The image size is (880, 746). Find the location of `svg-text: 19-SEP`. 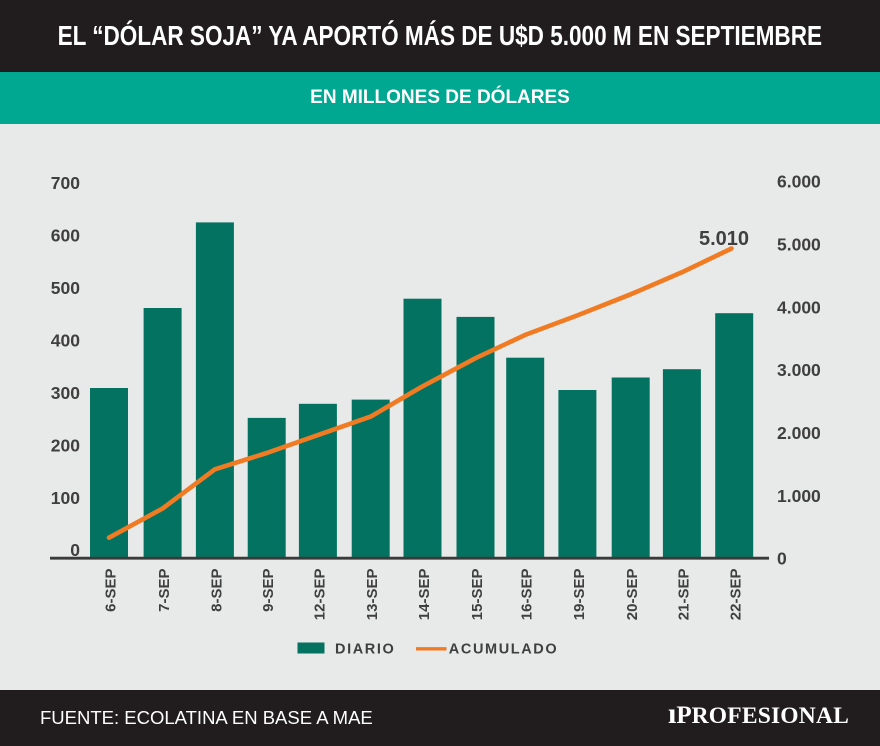

svg-text: 19-SEP is located at coordinates (579, 595).